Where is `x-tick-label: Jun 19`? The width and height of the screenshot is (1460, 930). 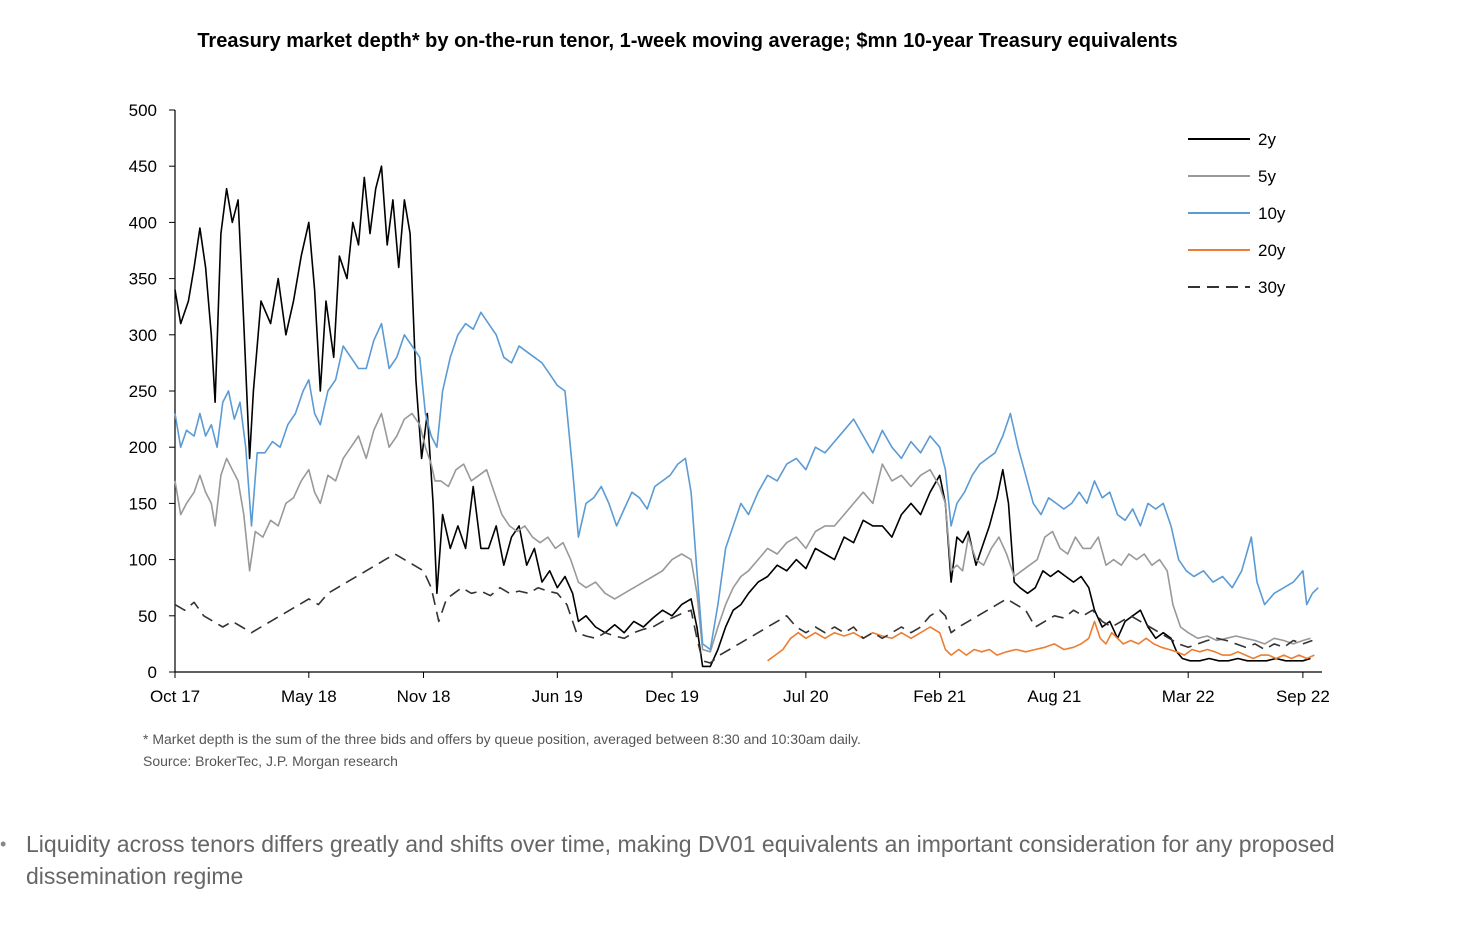
x-tick-label: Jun 19 is located at coordinates (557, 696).